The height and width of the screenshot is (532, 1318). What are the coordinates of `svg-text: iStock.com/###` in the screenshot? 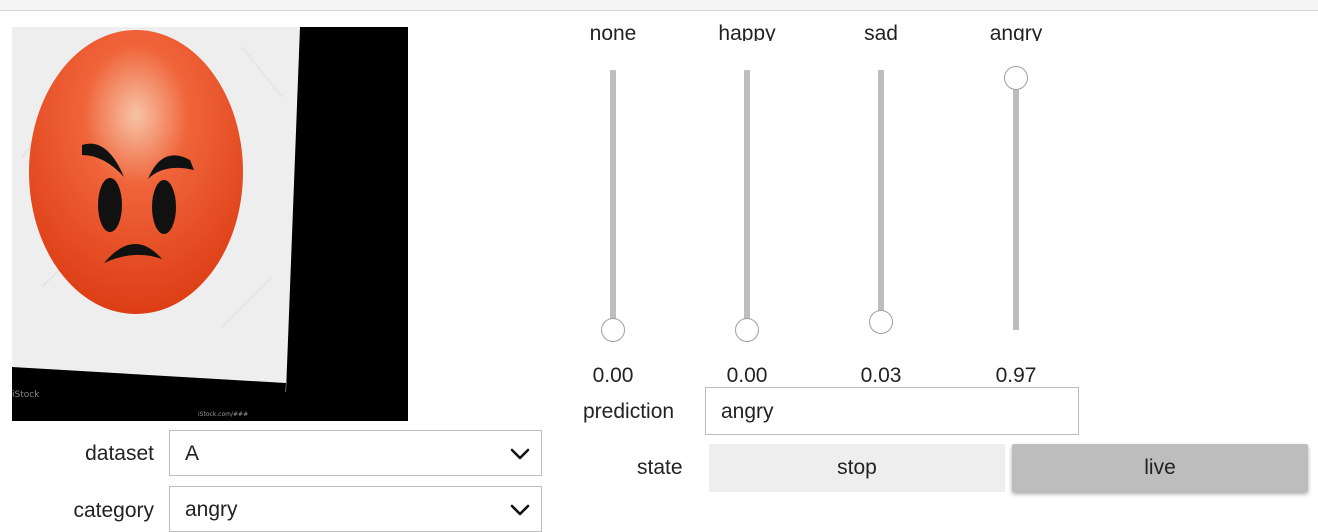 It's located at (223, 414).